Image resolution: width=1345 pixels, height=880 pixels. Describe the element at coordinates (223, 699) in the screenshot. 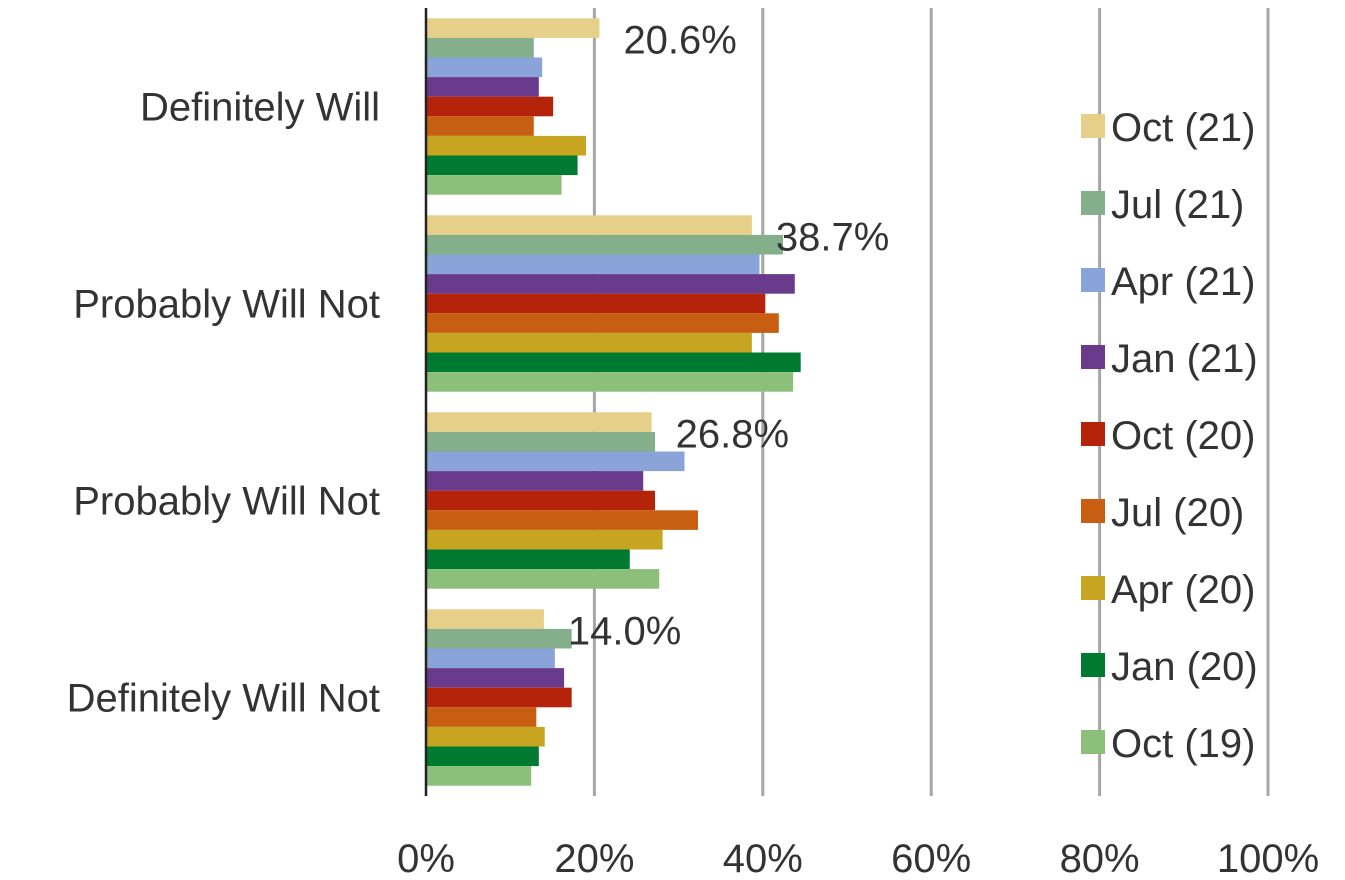

I see `category-label: Definitely Will Not` at that location.